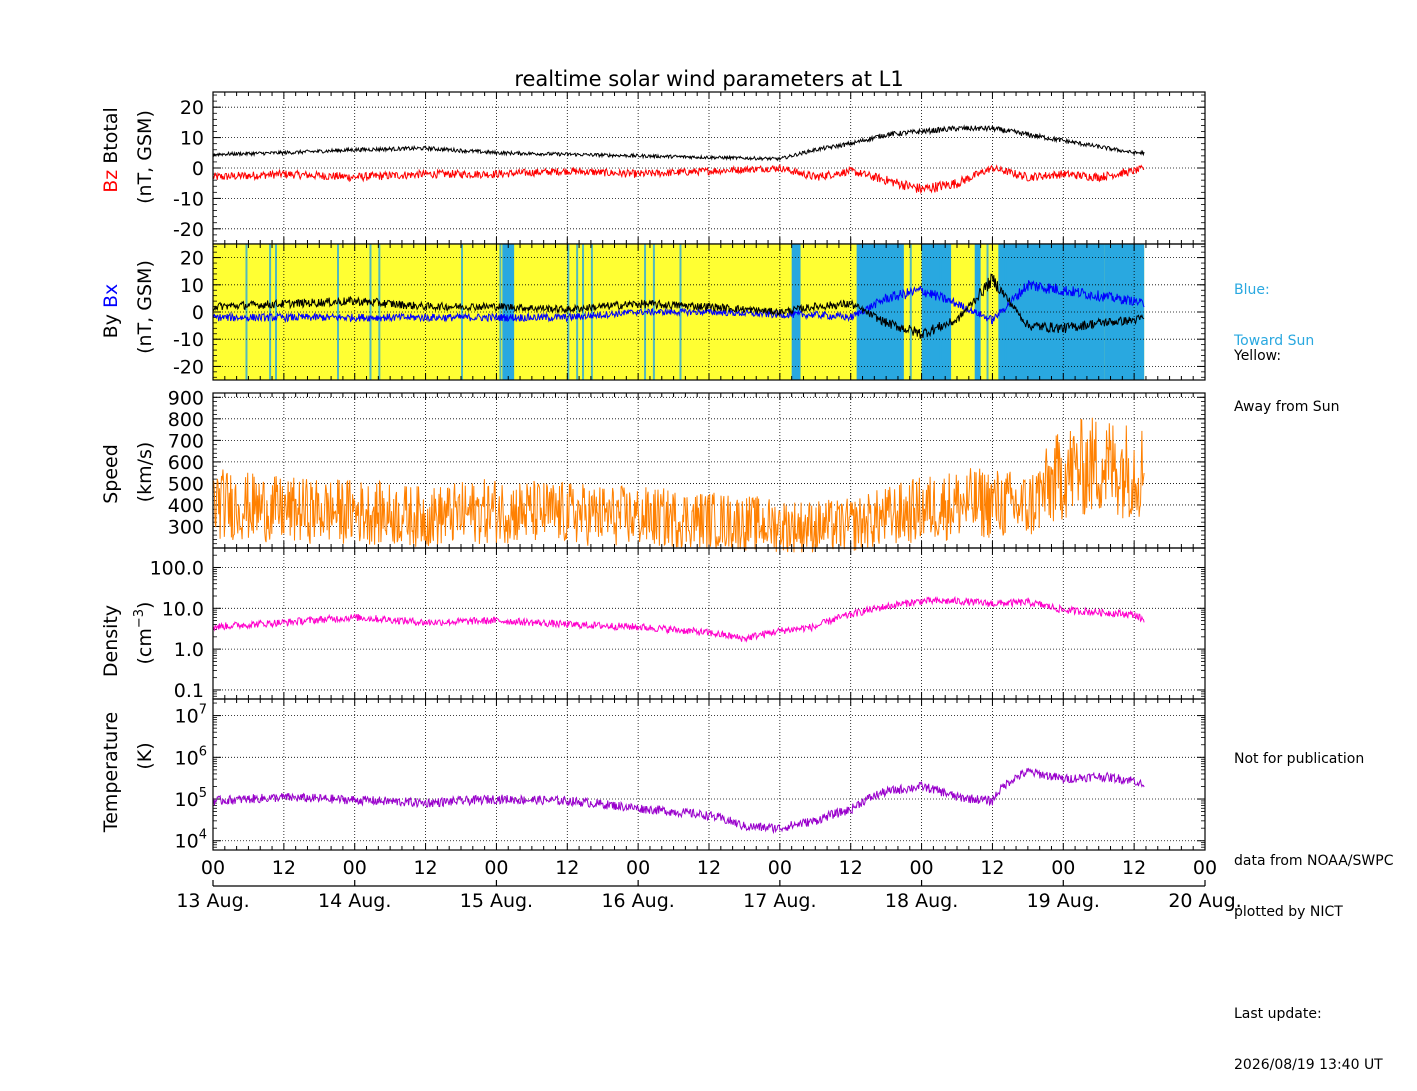 The image size is (1417, 1091). What do you see at coordinates (1274, 341) in the screenshot?
I see `legend-blue-desc: Toward Sun` at bounding box center [1274, 341].